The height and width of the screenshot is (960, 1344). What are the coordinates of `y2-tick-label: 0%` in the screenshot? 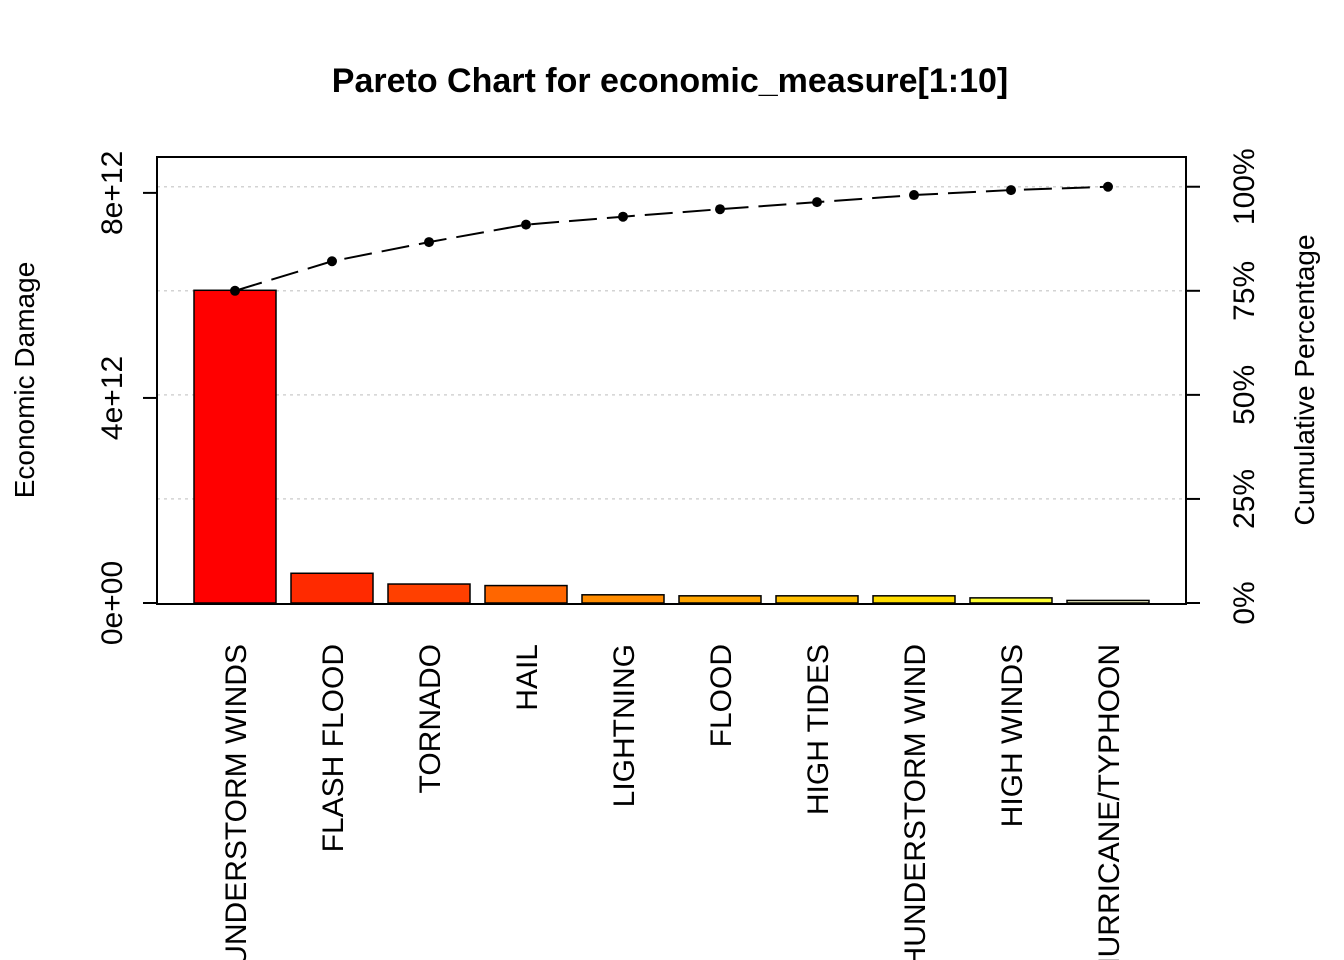 It's located at (1244, 602).